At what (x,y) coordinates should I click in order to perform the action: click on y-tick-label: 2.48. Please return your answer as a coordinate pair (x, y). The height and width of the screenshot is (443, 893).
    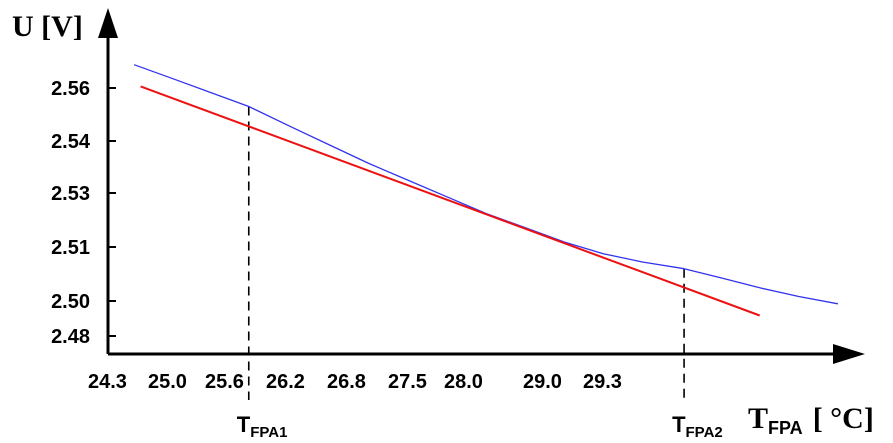
    Looking at the image, I should click on (70, 337).